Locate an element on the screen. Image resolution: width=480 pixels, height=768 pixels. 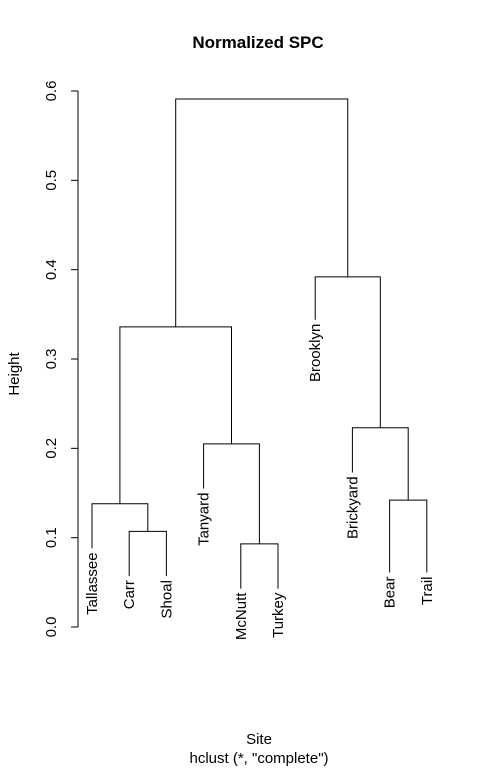
y-axis: 0.0 0.1 0.2 0.3 0.4 0.5 0.6 is located at coordinates (61, 359).